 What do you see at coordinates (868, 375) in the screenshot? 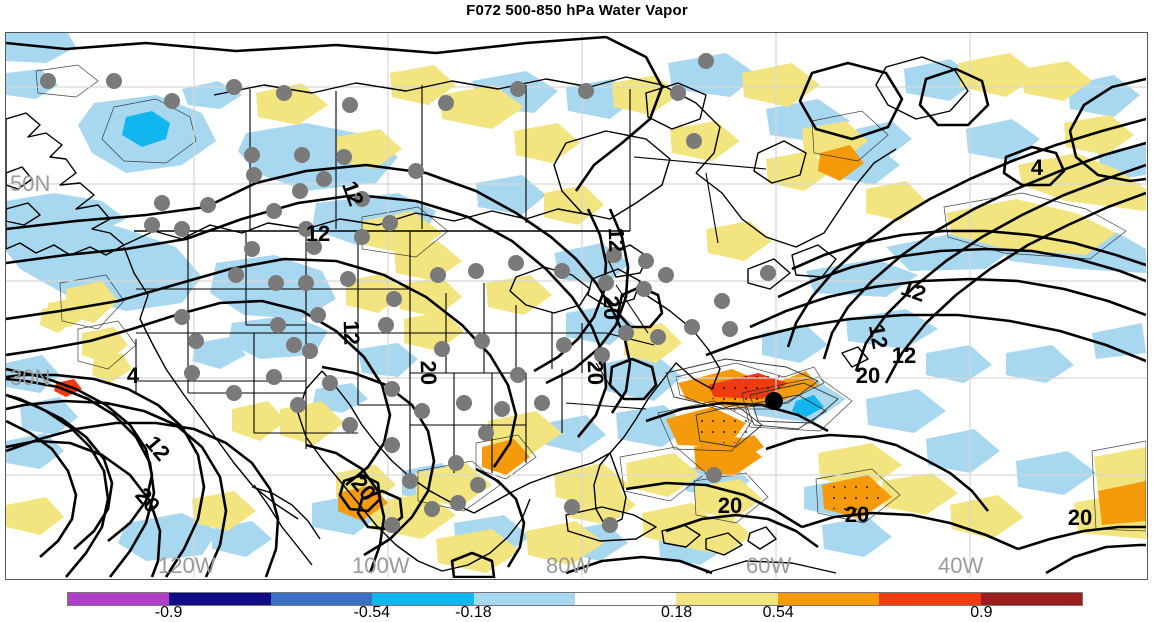
I see `contour-label-20-7: 20` at bounding box center [868, 375].